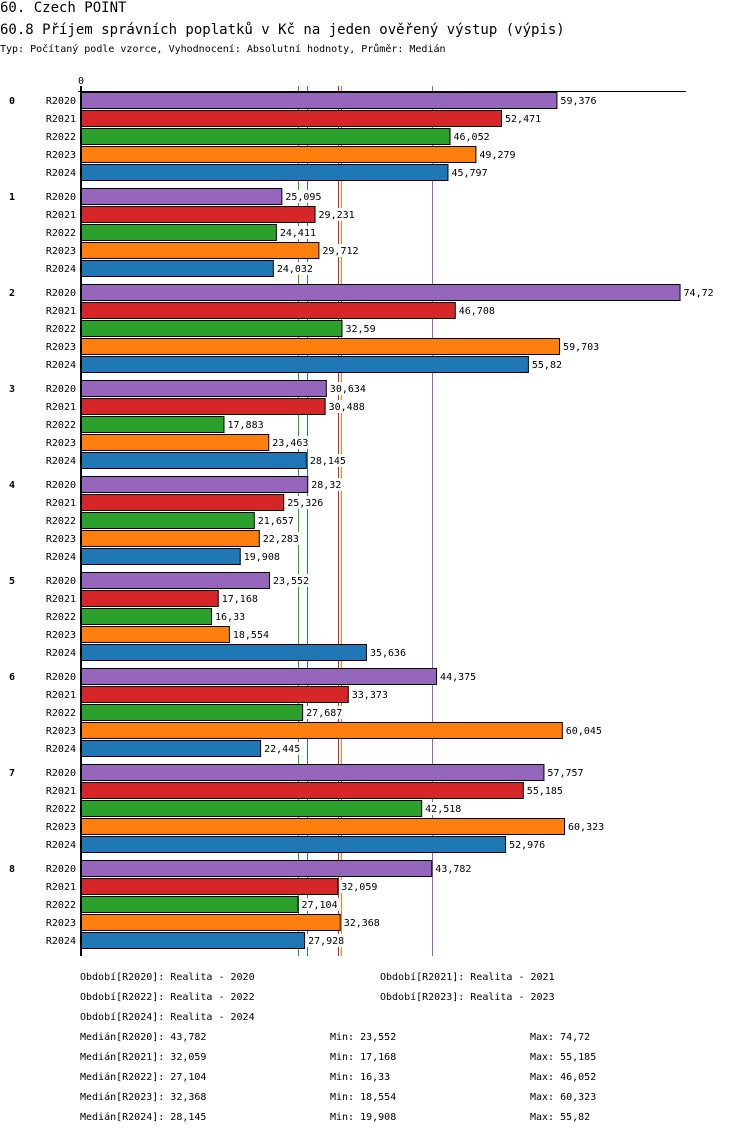 The width and height of the screenshot is (750, 1136). I want to click on stat-max-r2023: Max: 60,323, so click(563, 1097).